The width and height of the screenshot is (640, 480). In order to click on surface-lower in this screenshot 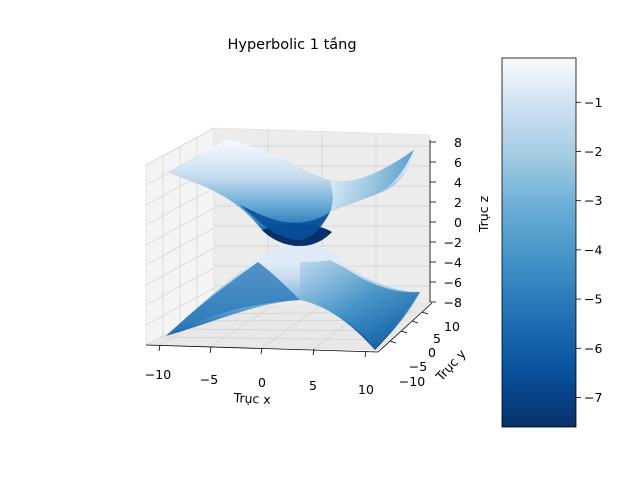, I will do `click(293, 296)`.